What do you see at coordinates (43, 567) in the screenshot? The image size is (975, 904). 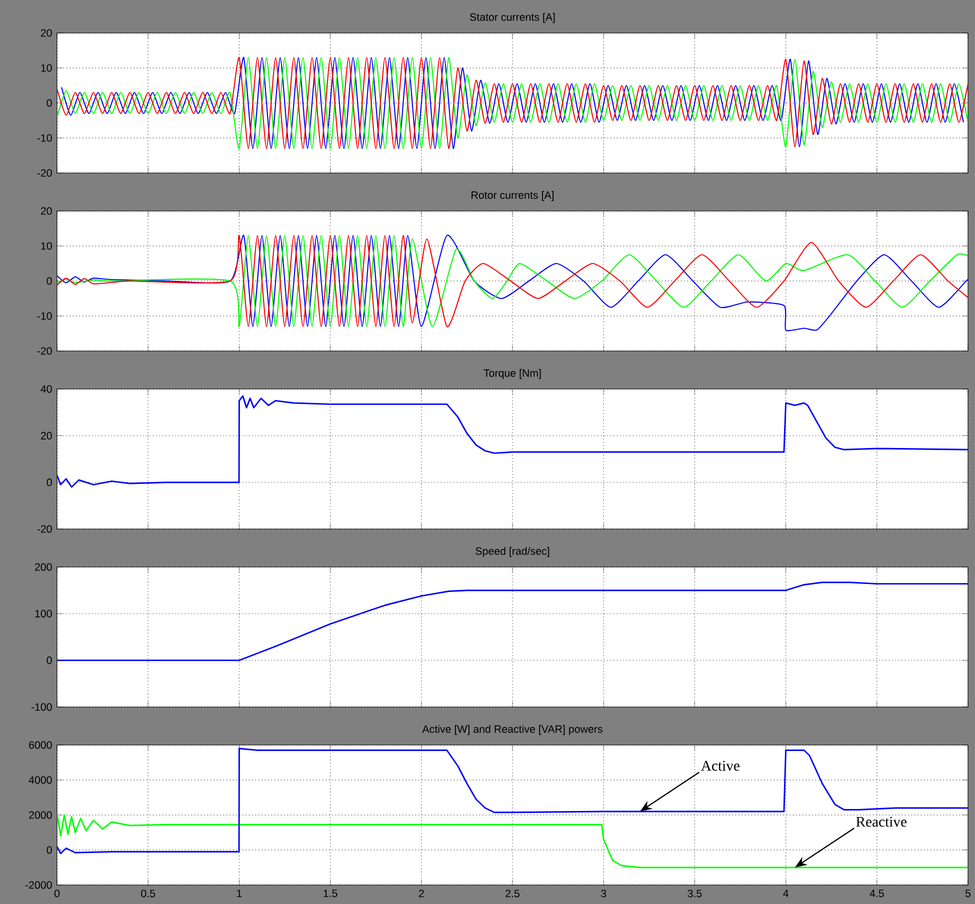 I see `y-tick-label: 200` at bounding box center [43, 567].